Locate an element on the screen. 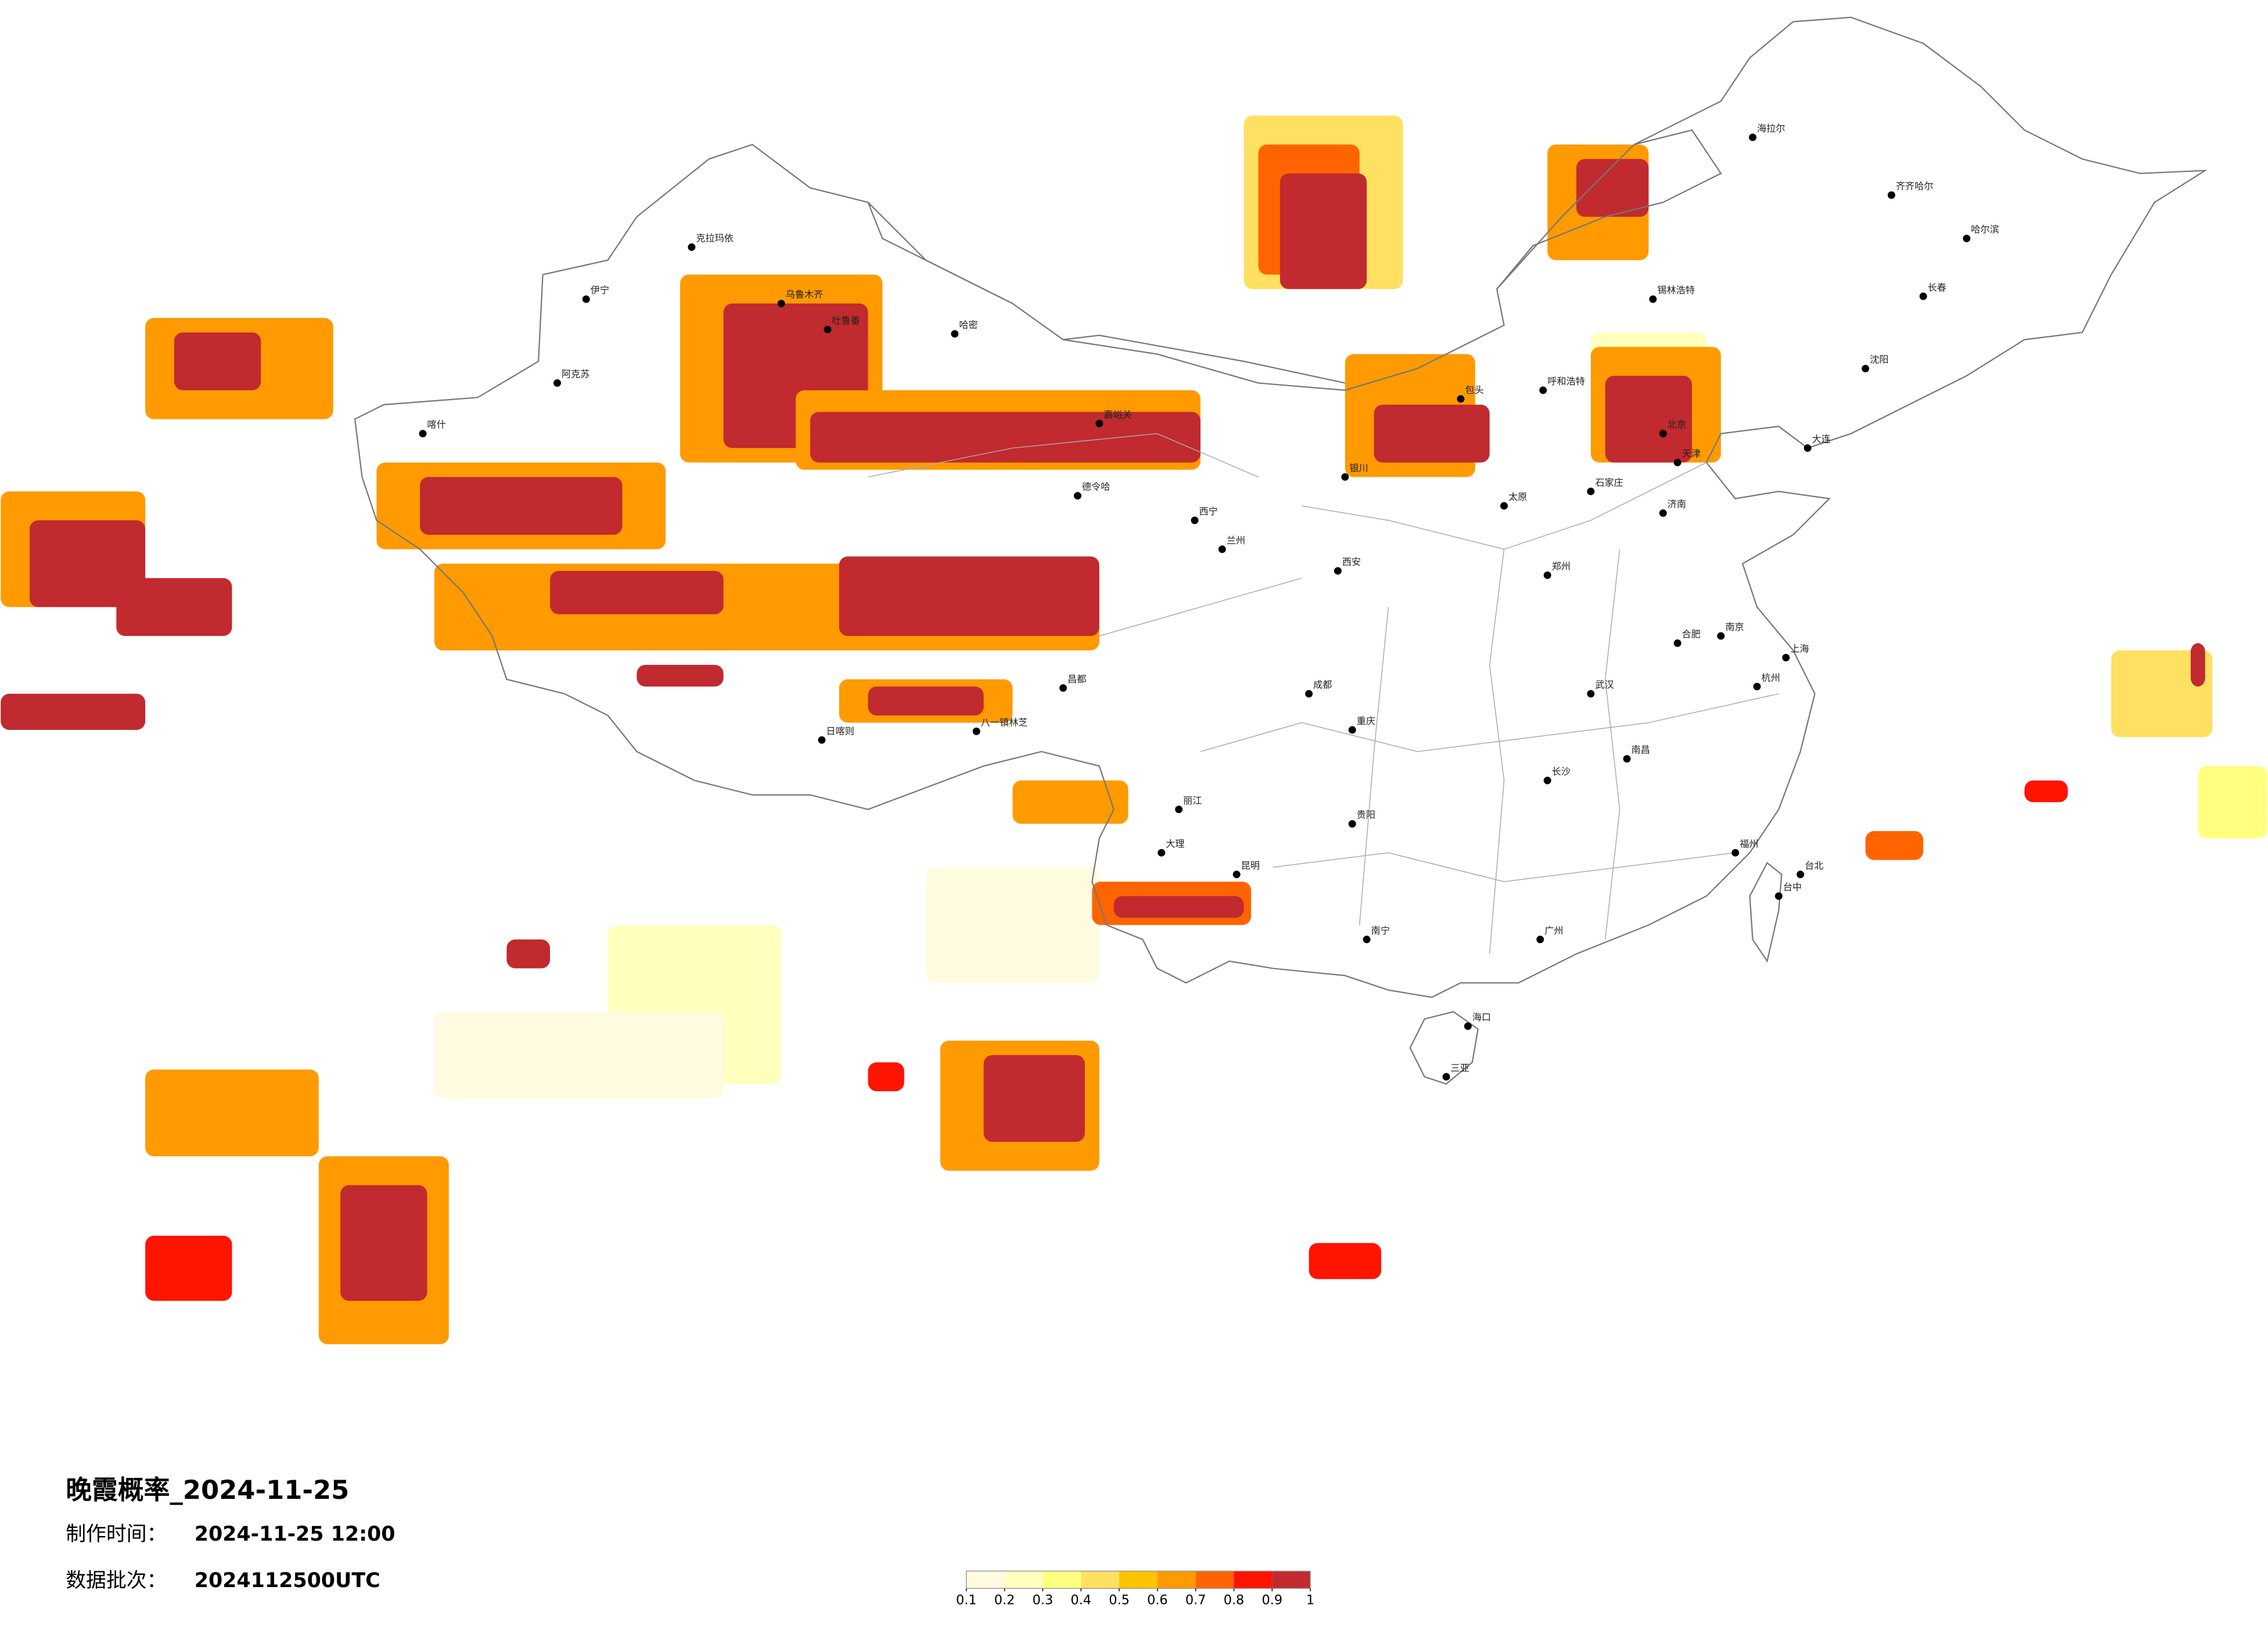 This screenshot has height=1626, width=2268. city-label: 石家庄 is located at coordinates (1609, 483).